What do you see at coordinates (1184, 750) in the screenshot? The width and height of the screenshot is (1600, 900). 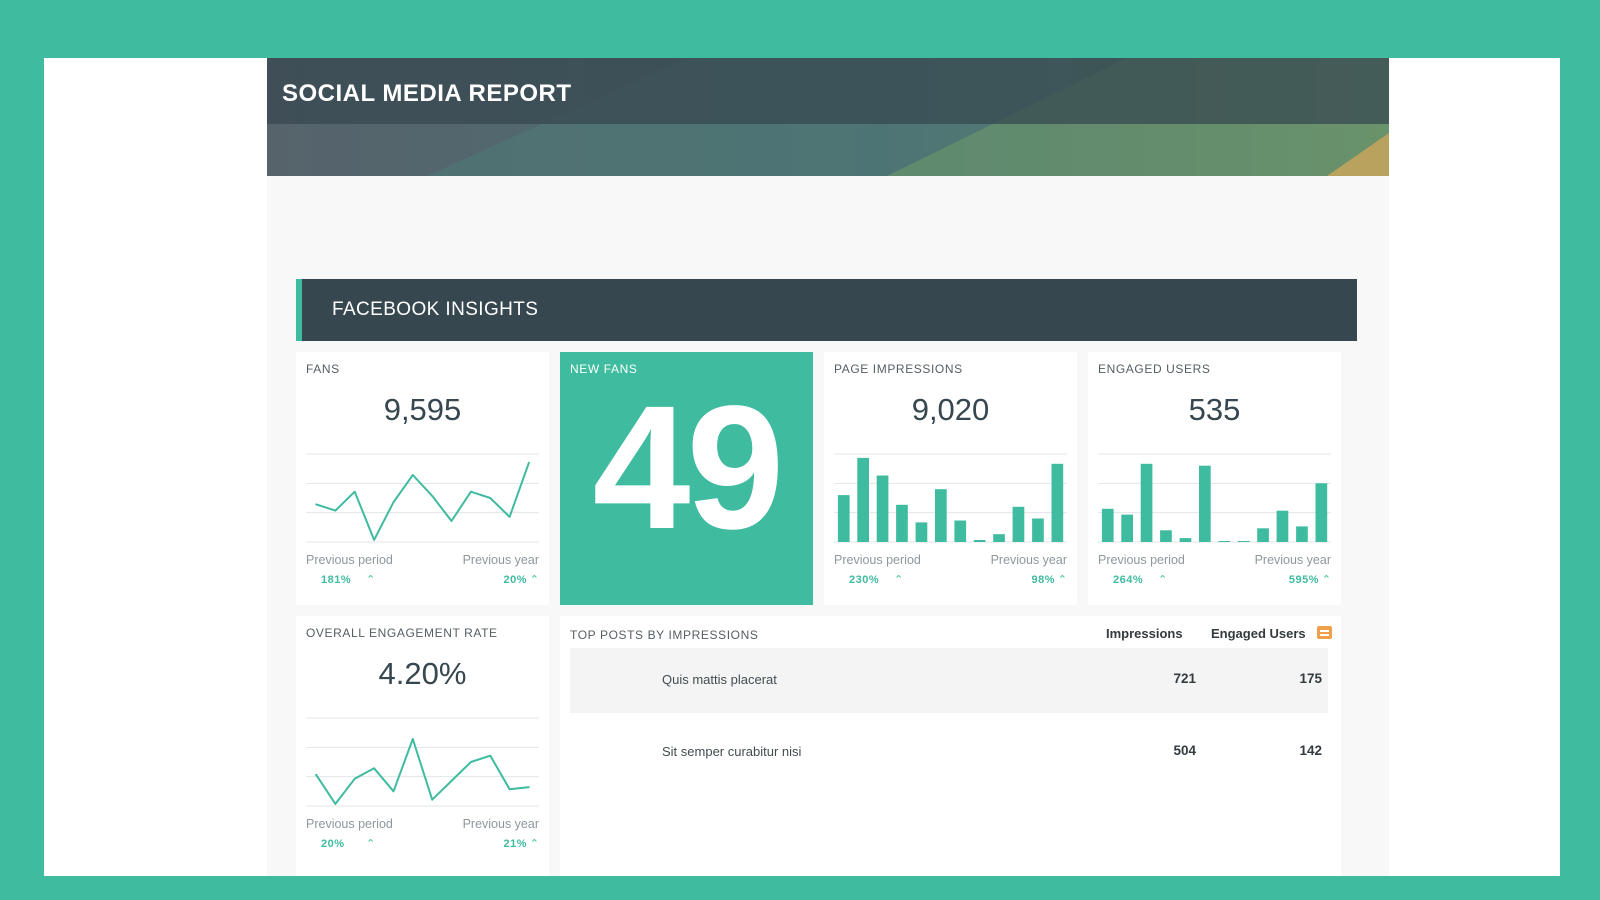 I see `post-impressions: 504` at bounding box center [1184, 750].